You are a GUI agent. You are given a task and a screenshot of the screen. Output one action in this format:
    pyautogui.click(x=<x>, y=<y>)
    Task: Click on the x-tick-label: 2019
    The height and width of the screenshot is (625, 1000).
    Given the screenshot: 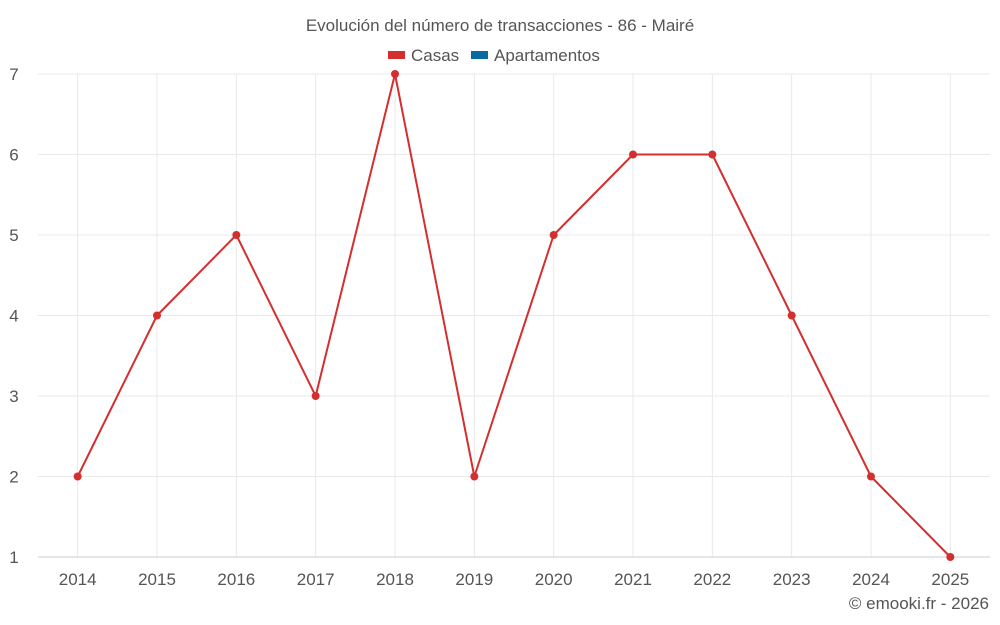 What is the action you would take?
    pyautogui.click(x=474, y=579)
    